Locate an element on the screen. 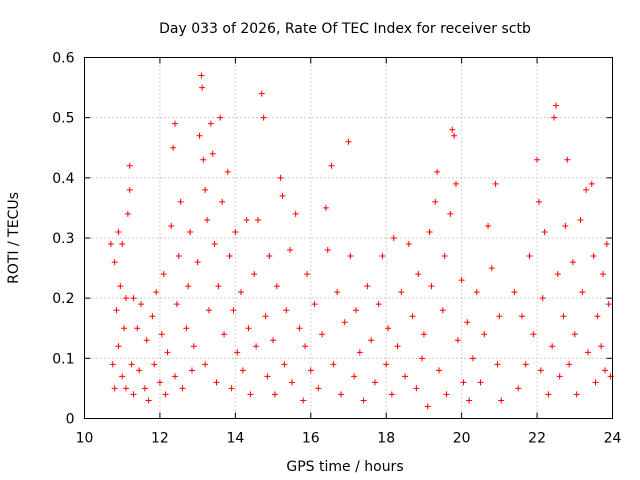 Image resolution: width=640 pixels, height=480 pixels. x-axis-label: GPS time / hours is located at coordinates (344, 467).